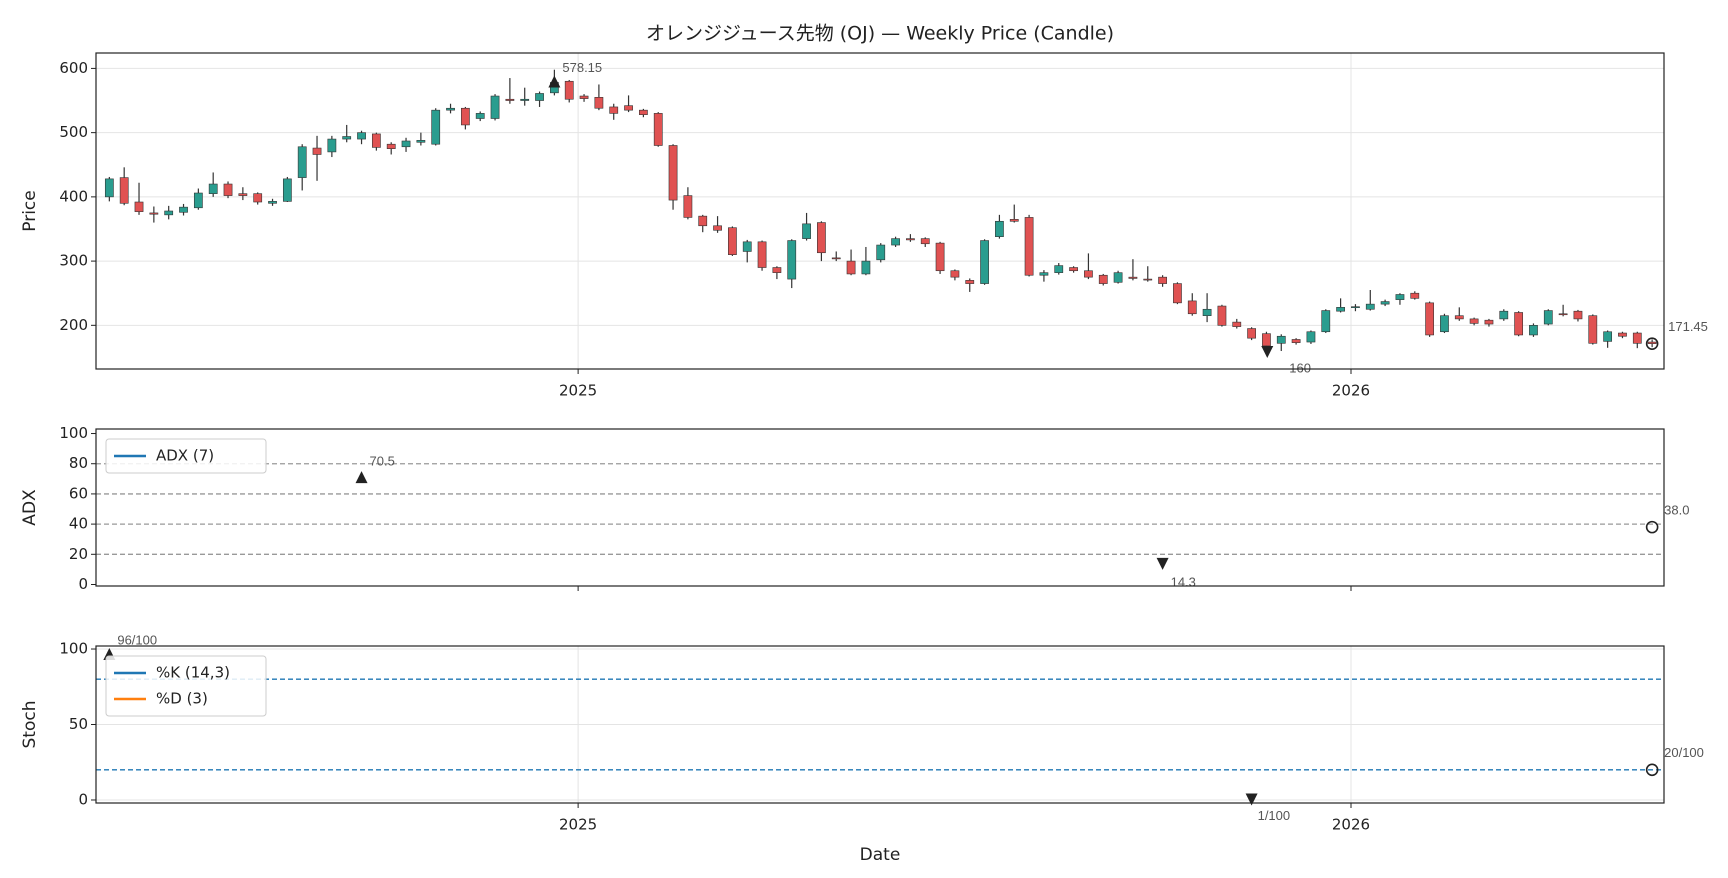 The width and height of the screenshot is (1728, 878). What do you see at coordinates (1274, 815) in the screenshot?
I see `min-annotation: 1/100` at bounding box center [1274, 815].